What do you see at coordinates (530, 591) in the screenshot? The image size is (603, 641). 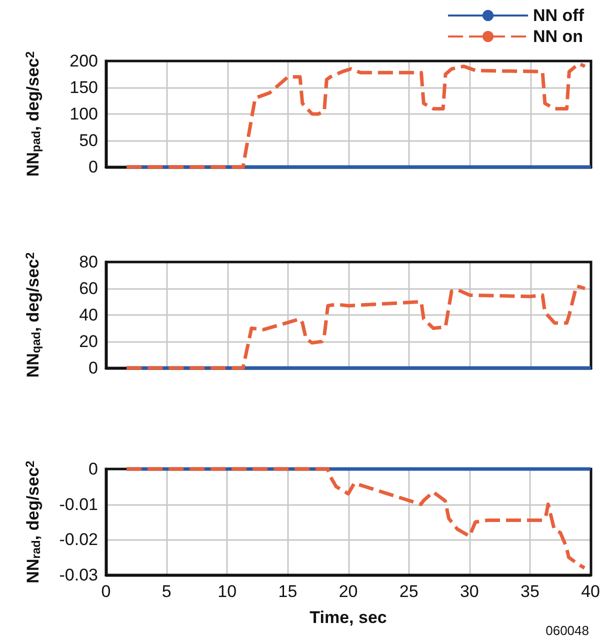 I see `x-tick-label: 35` at bounding box center [530, 591].